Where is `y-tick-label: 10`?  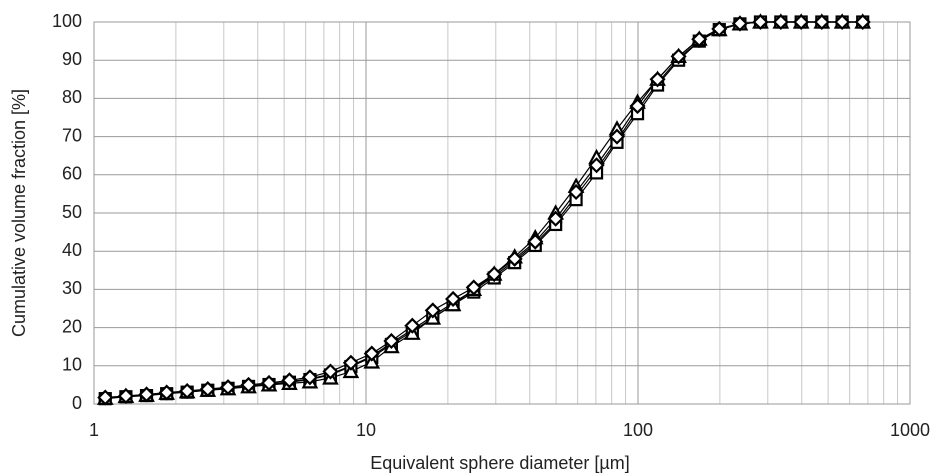 y-tick-label: 10 is located at coordinates (72, 365).